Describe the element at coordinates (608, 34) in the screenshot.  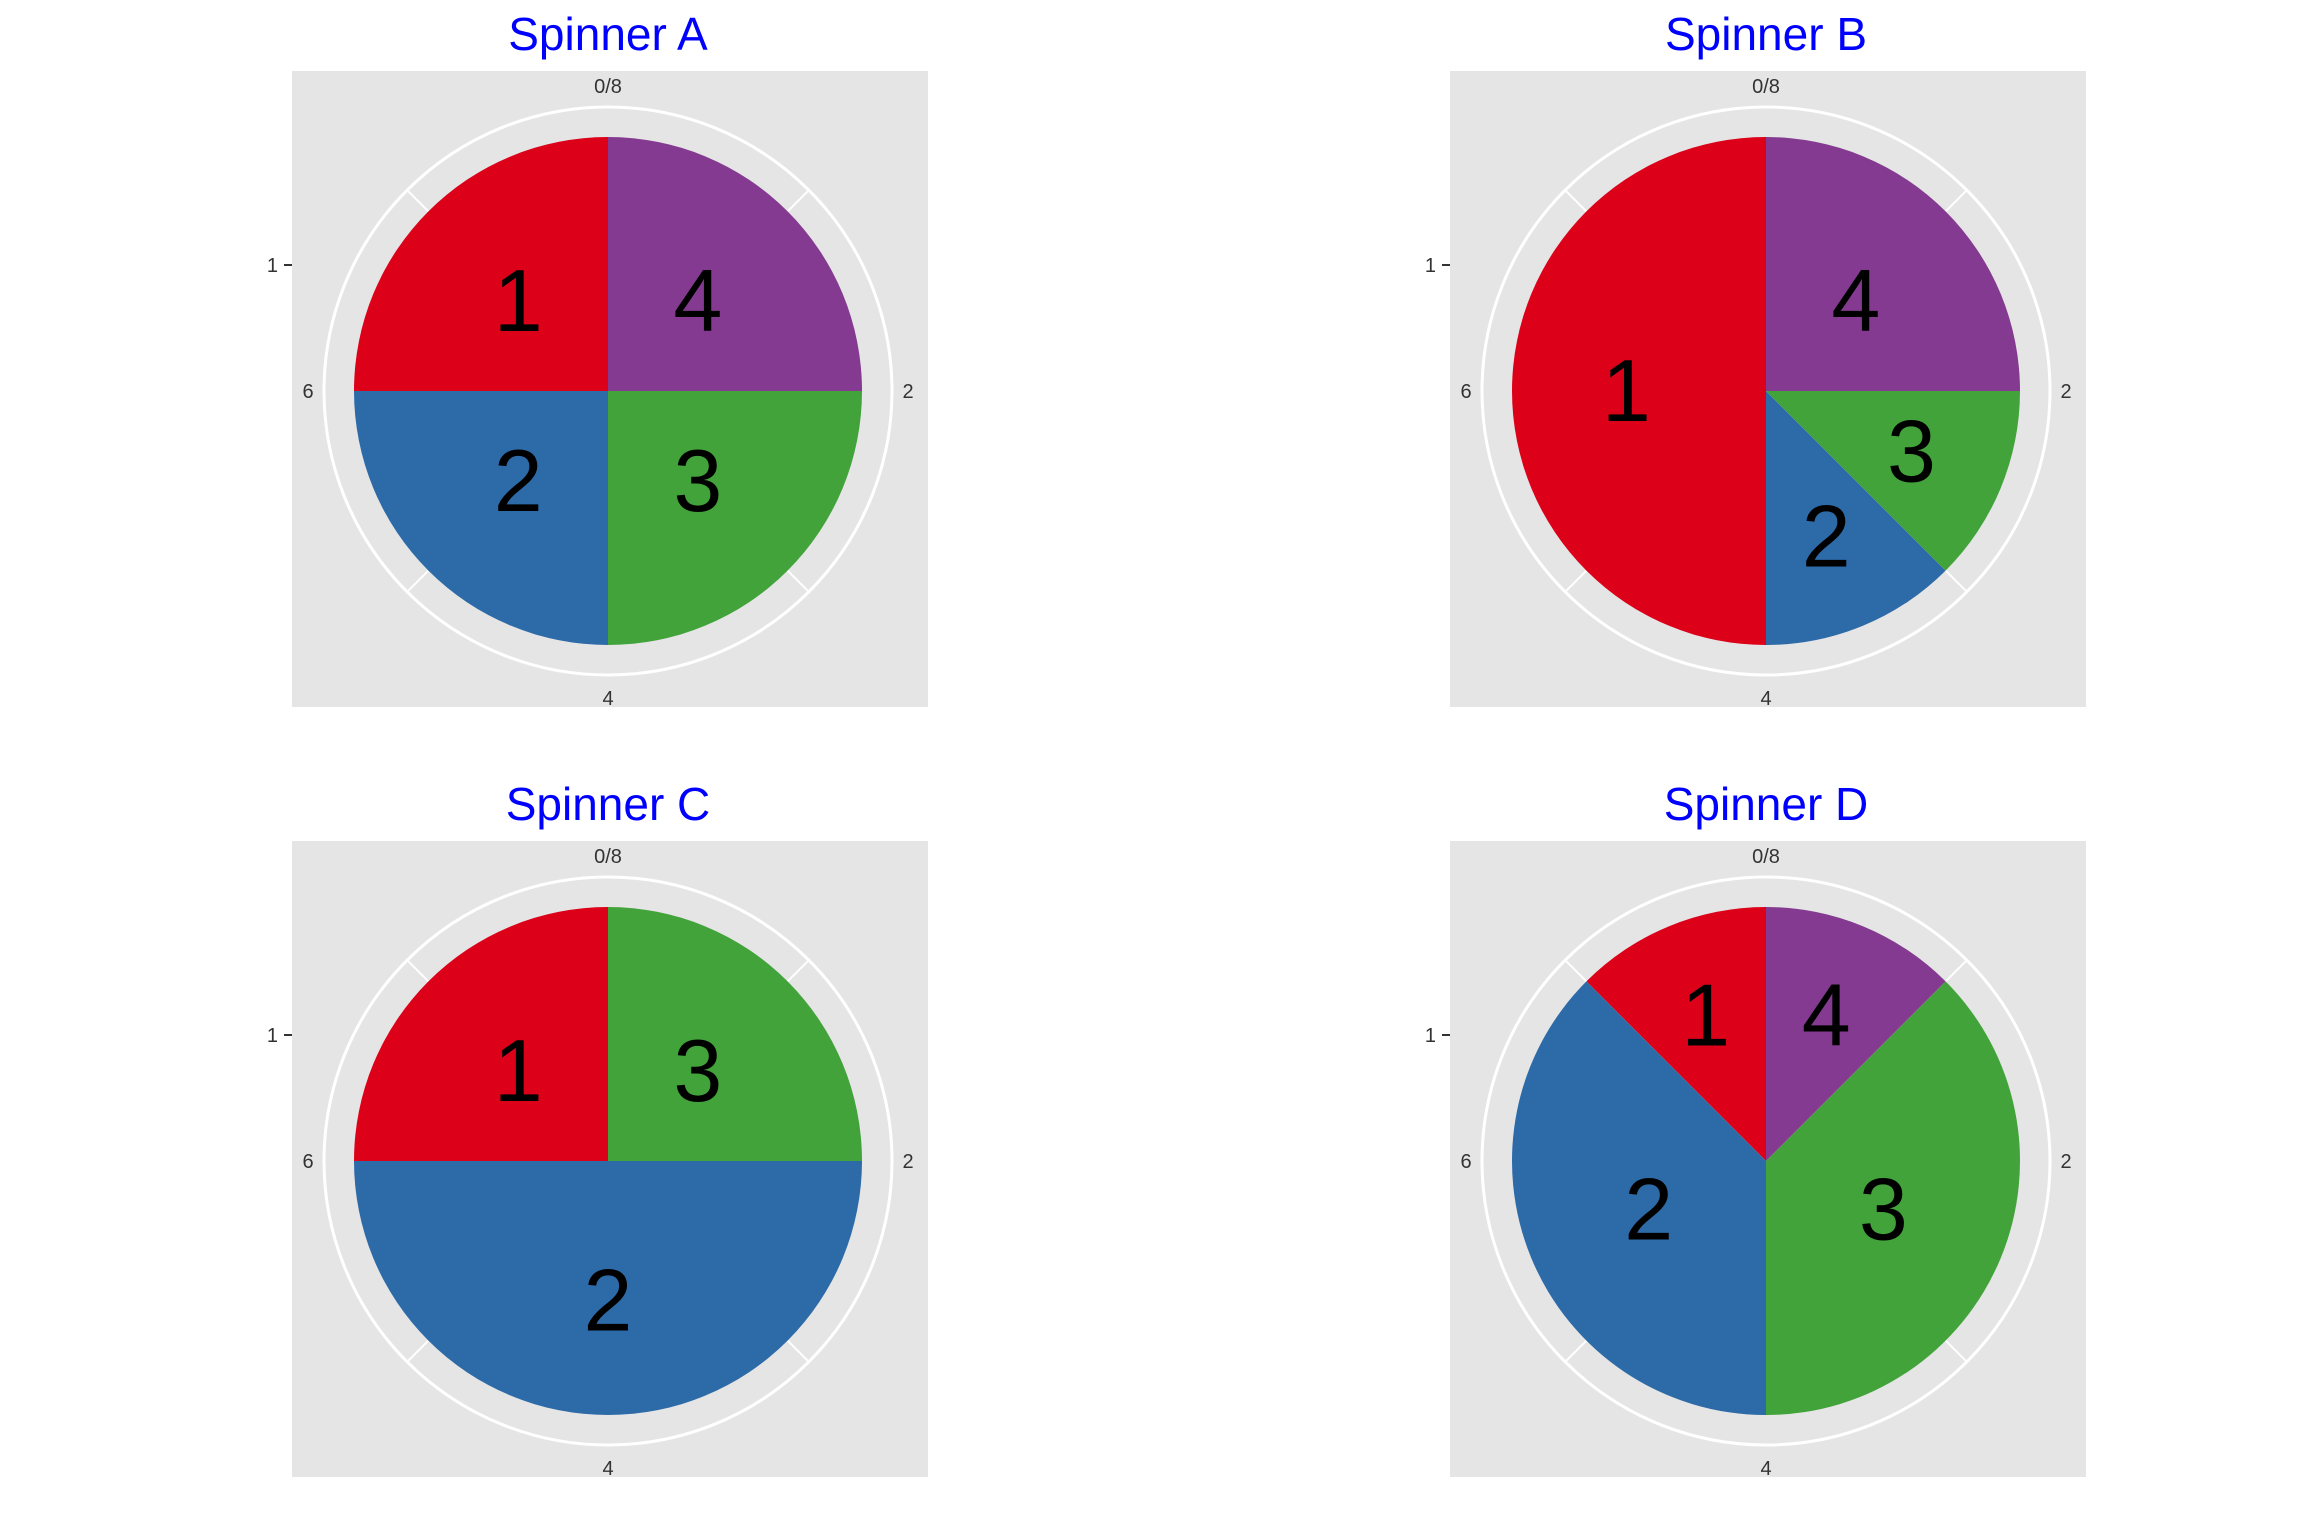
I see `panel-title: Spinner A` at that location.